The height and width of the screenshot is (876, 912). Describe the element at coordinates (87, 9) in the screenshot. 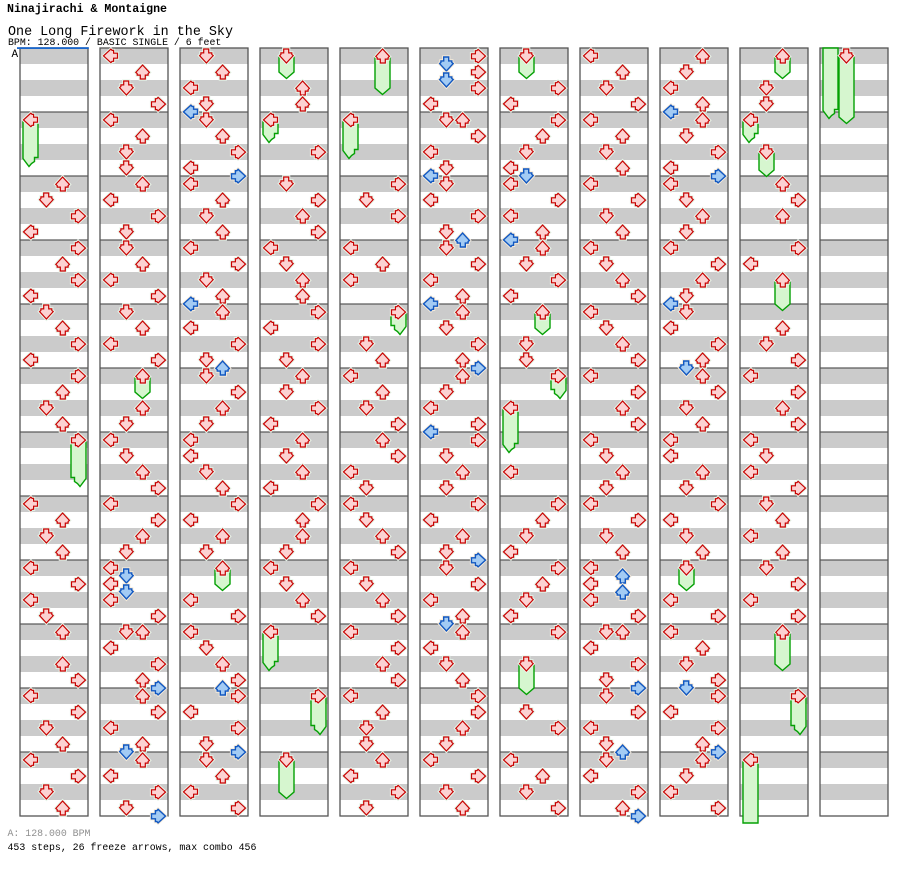

I see `svg-text: Ninajirachi & Montaigne` at that location.